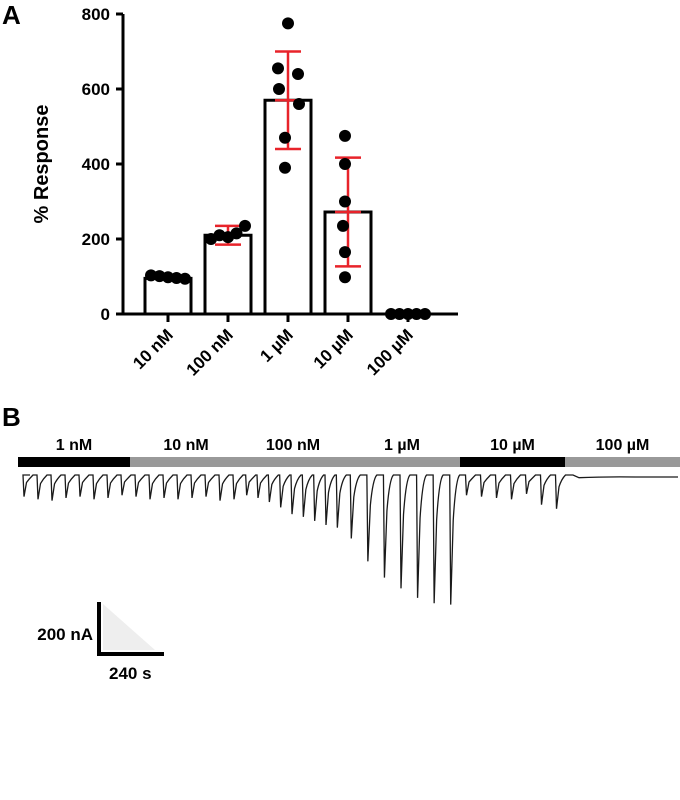  Describe the element at coordinates (276, 345) in the screenshot. I see `x-tick-label: 1 µM` at that location.